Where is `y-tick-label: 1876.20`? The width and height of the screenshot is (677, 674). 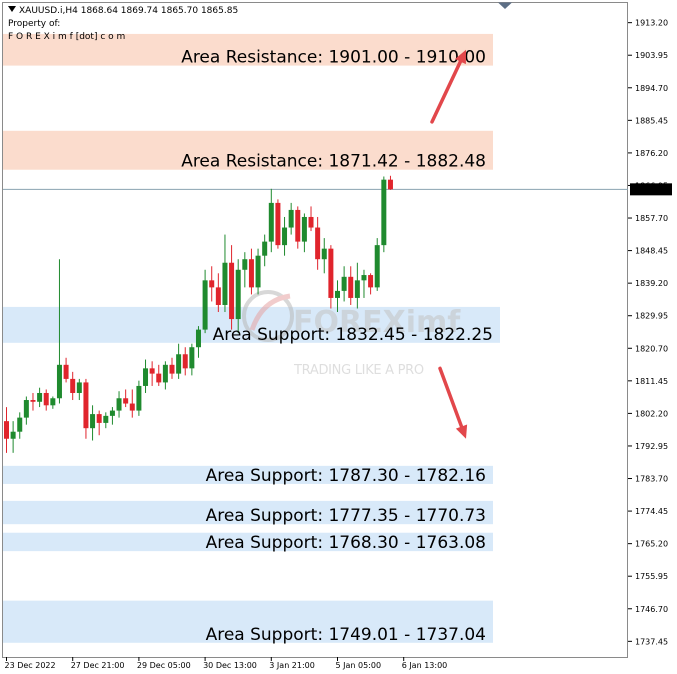 y-tick-label: 1876.20 is located at coordinates (651, 153).